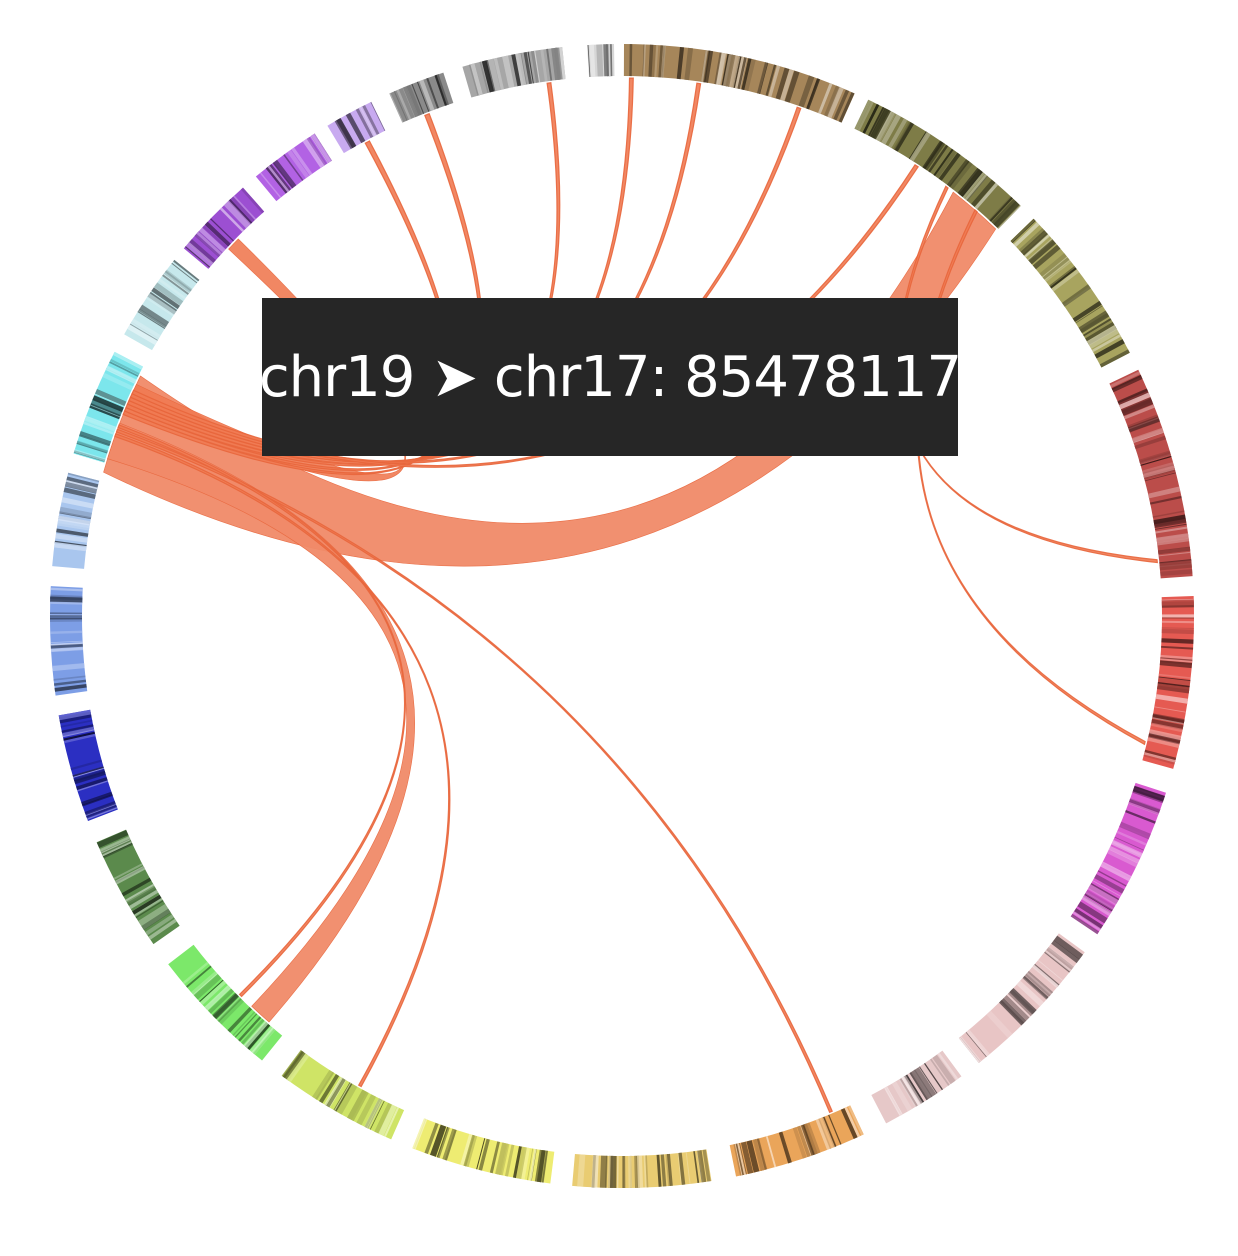  I want to click on segment-chr17, so click(76, 520).